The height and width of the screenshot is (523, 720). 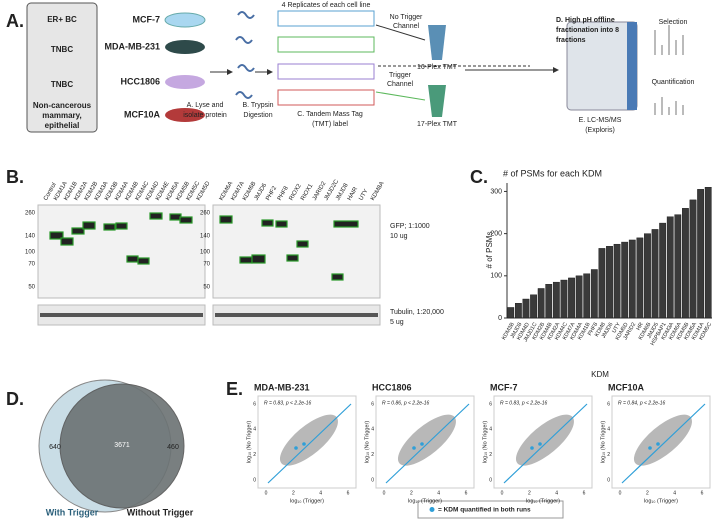 I want to click on label: 16-Plex TMT, so click(x=437, y=67).